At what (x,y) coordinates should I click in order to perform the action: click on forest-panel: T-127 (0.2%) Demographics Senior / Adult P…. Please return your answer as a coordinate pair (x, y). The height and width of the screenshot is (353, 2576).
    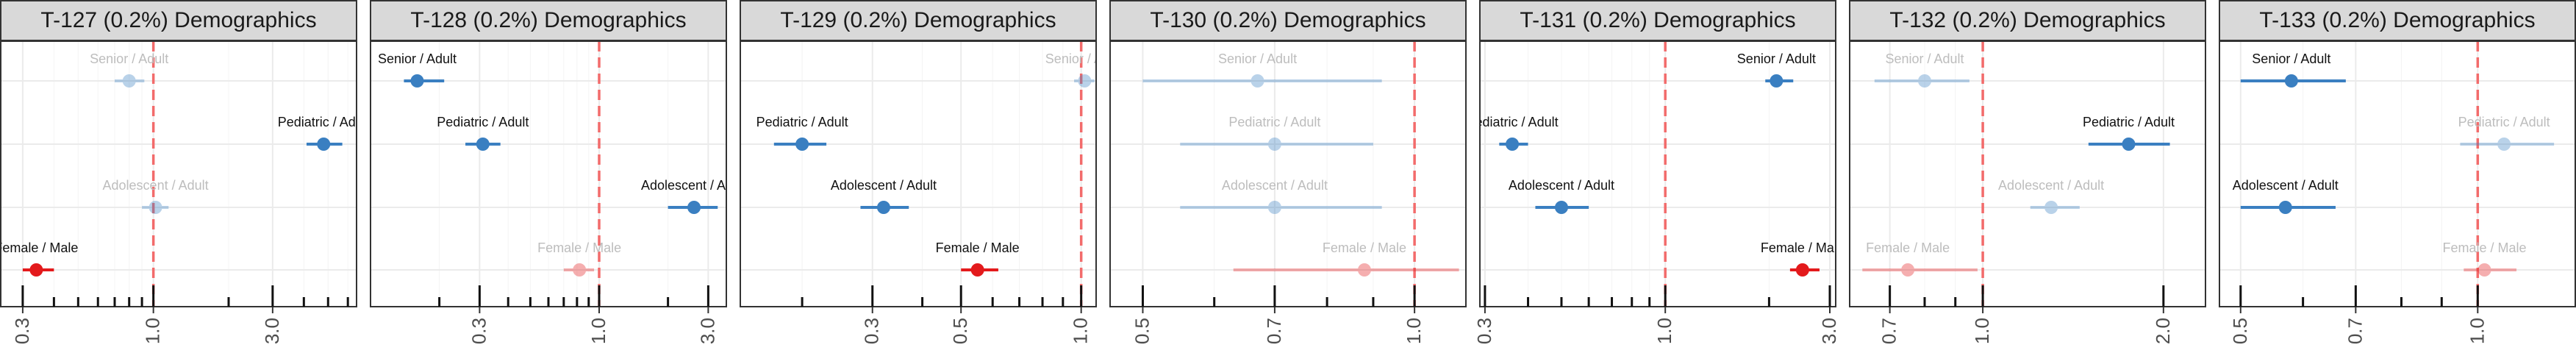
    Looking at the image, I should click on (178, 176).